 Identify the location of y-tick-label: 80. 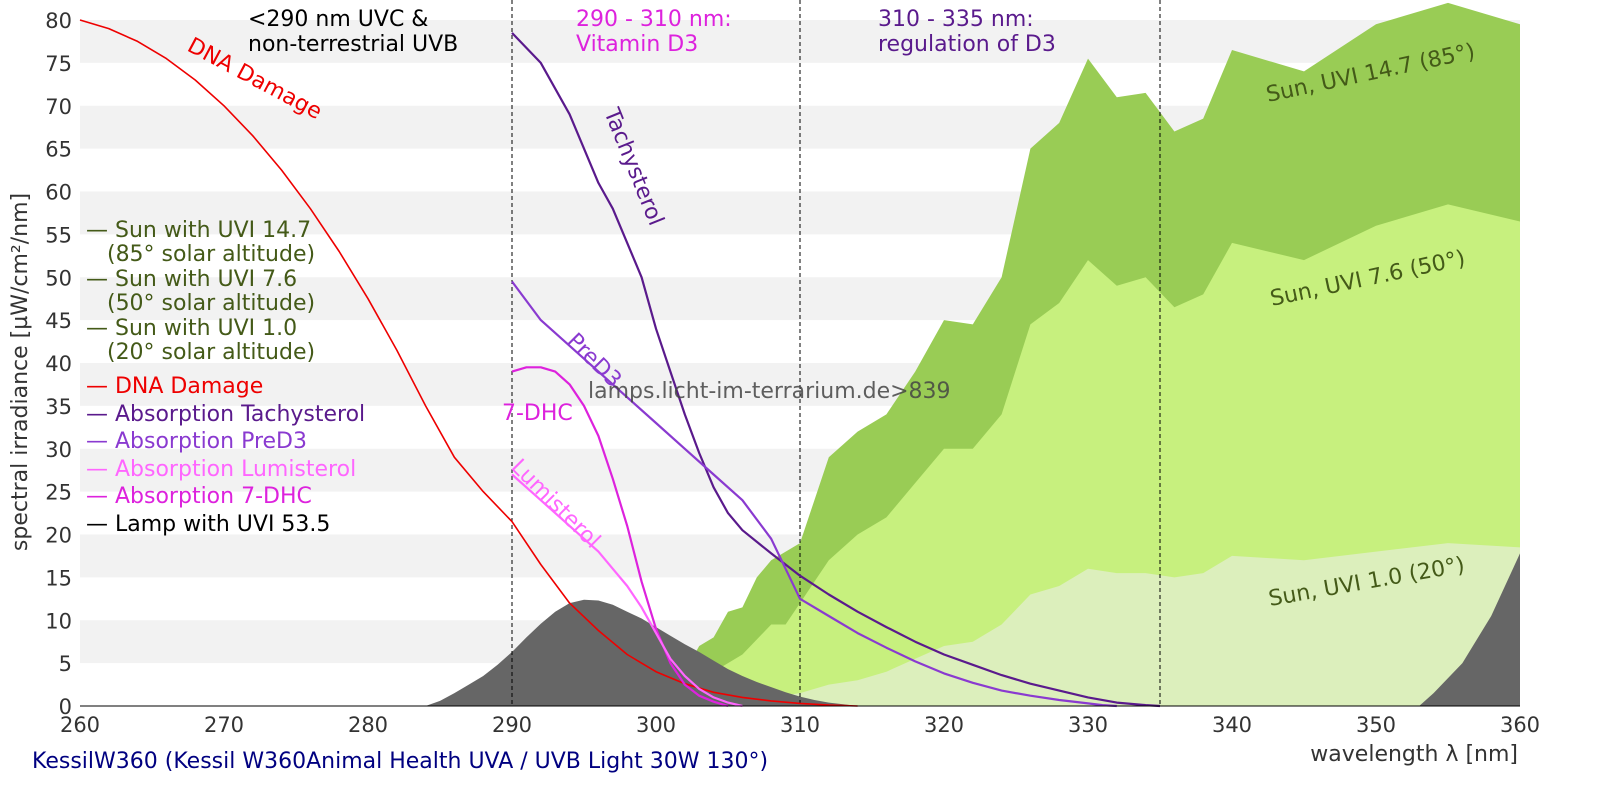
(58, 21).